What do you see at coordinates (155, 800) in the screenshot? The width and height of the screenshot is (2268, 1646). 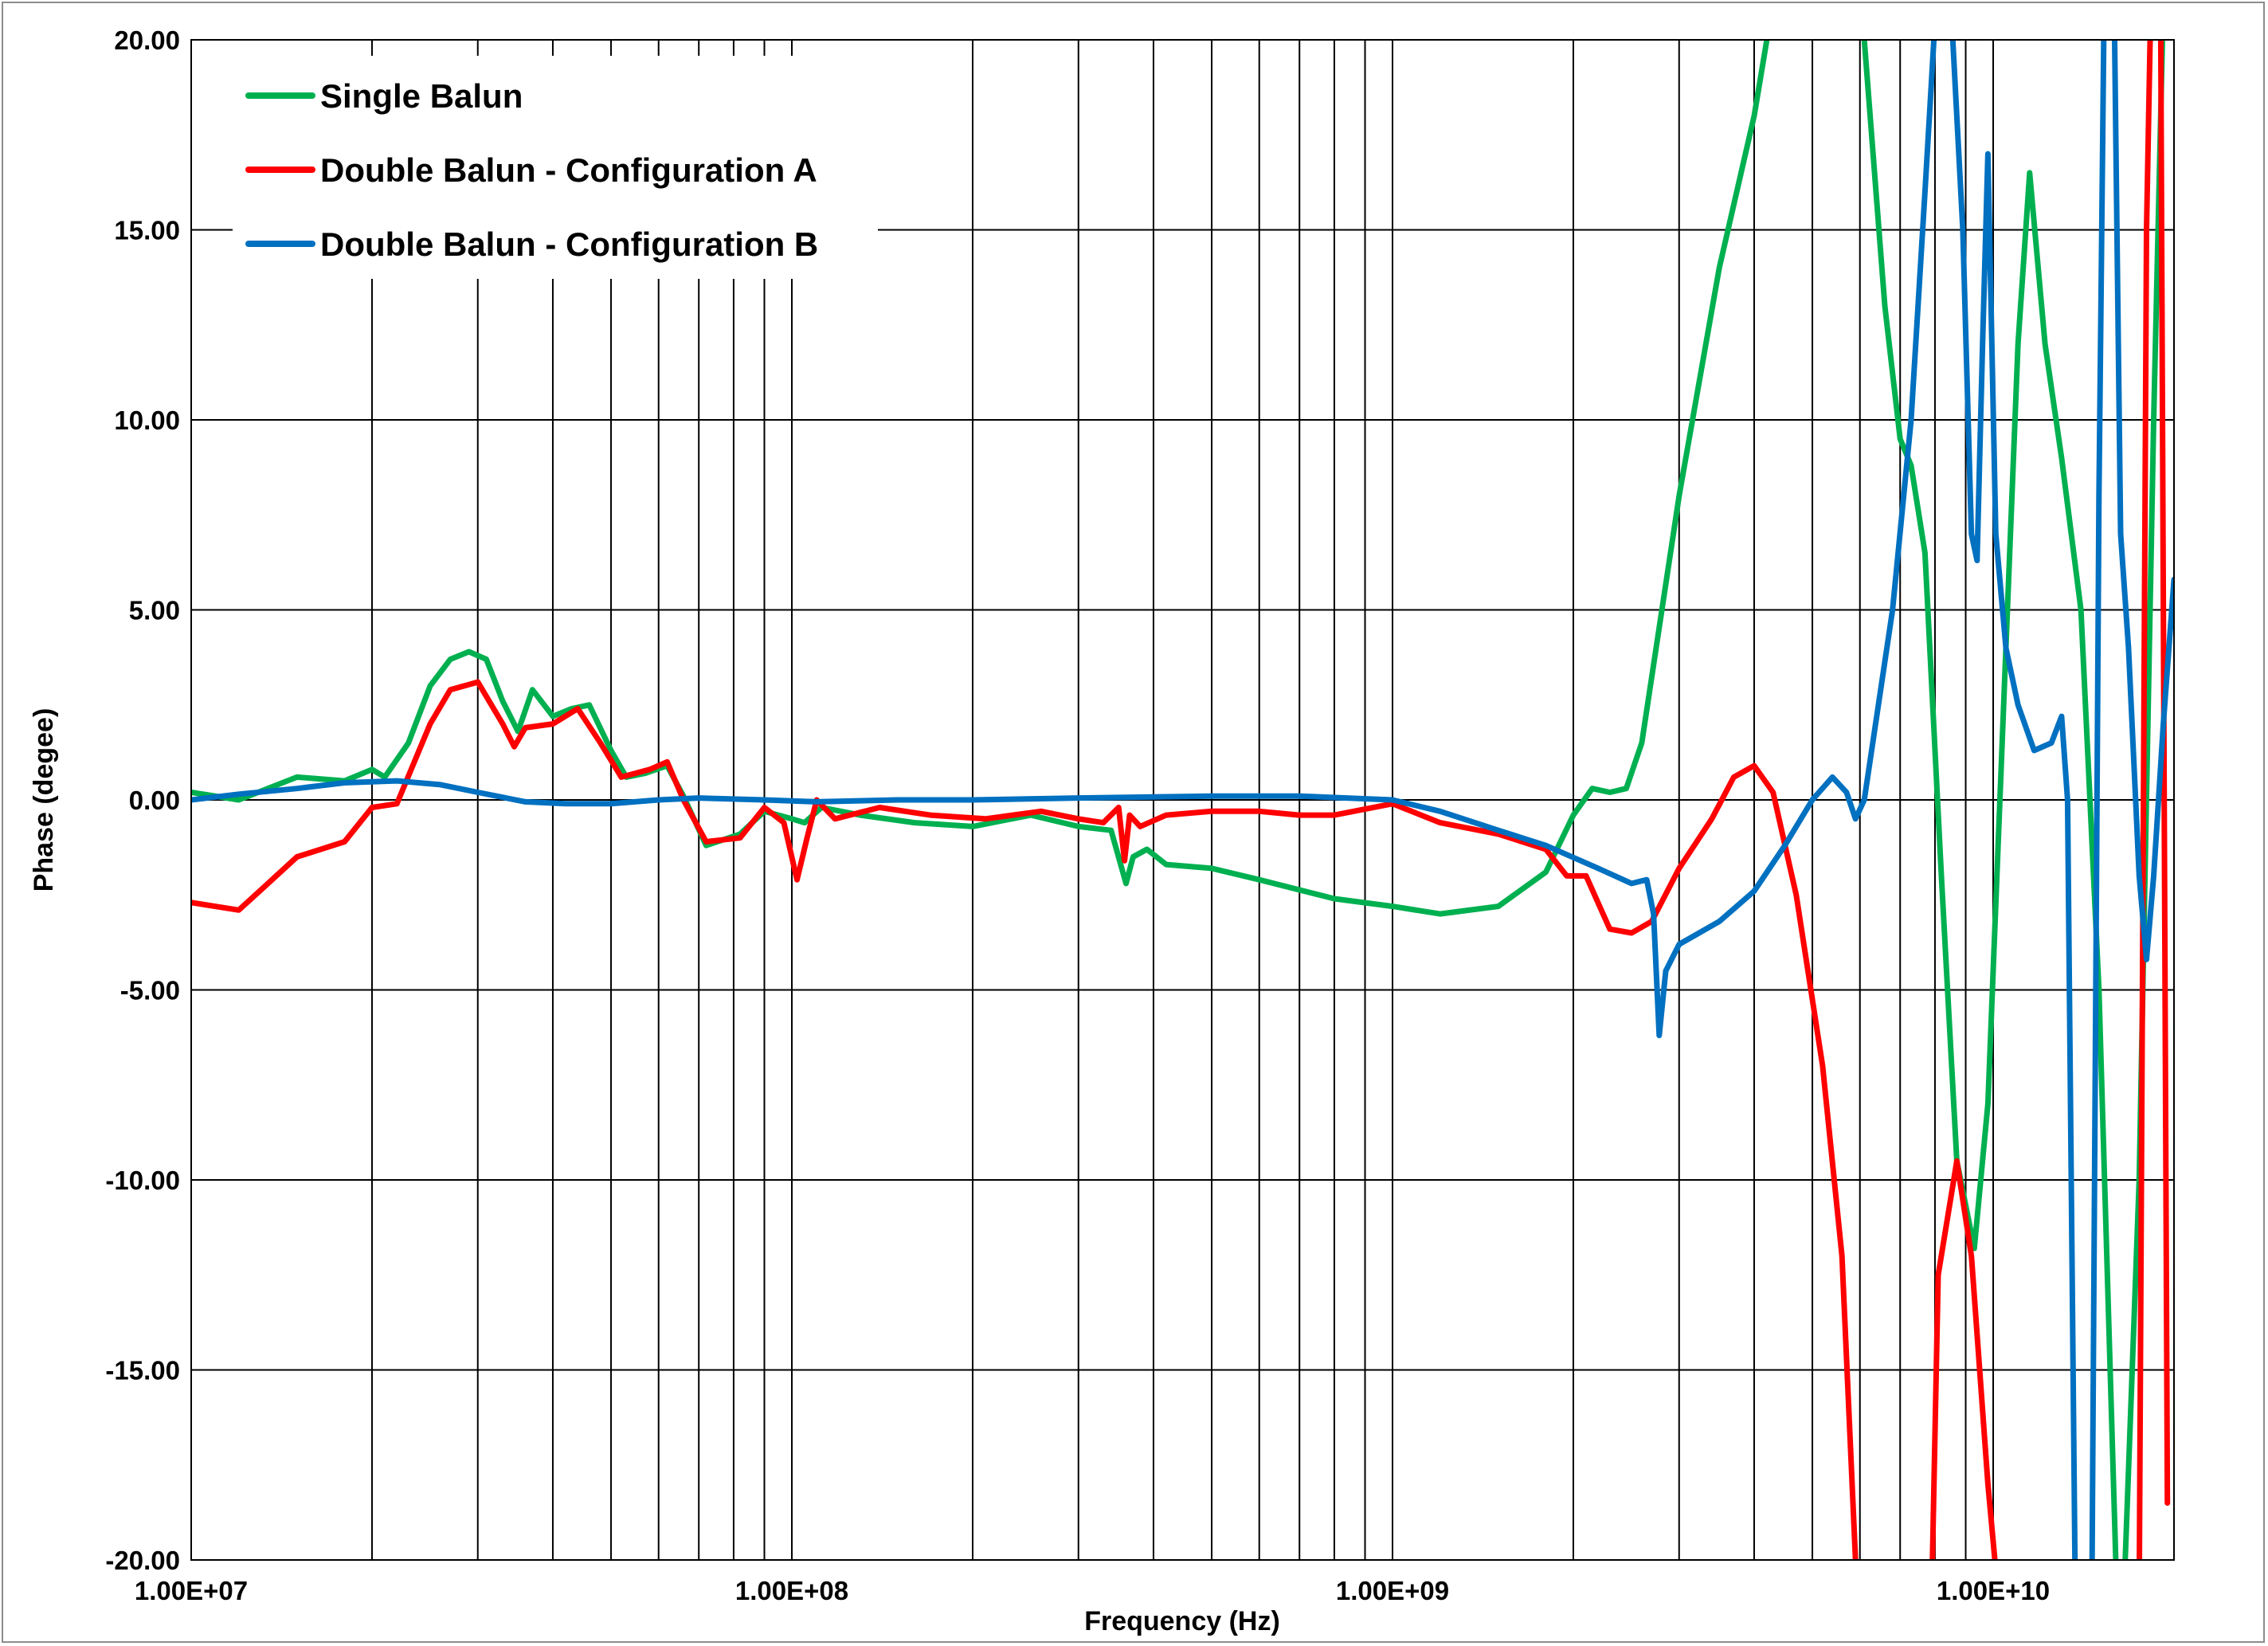 I see `y-tick-label: 0.00` at bounding box center [155, 800].